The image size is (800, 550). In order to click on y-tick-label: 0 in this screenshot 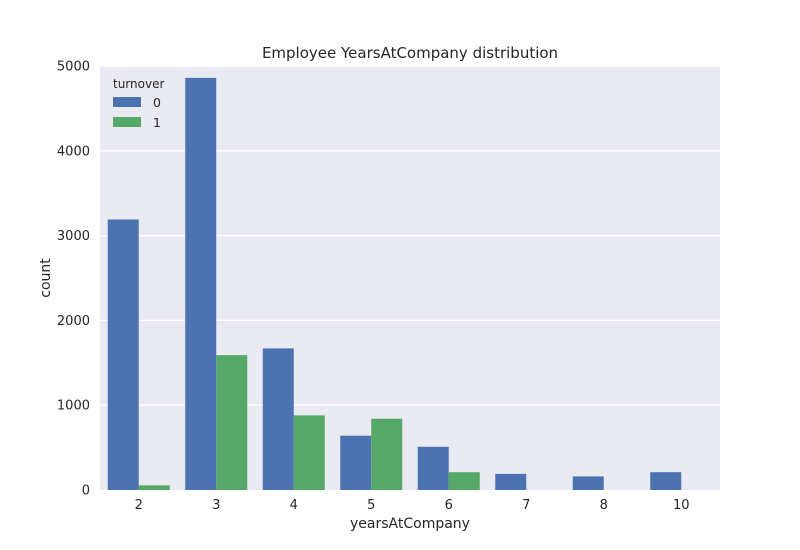, I will do `click(86, 491)`.